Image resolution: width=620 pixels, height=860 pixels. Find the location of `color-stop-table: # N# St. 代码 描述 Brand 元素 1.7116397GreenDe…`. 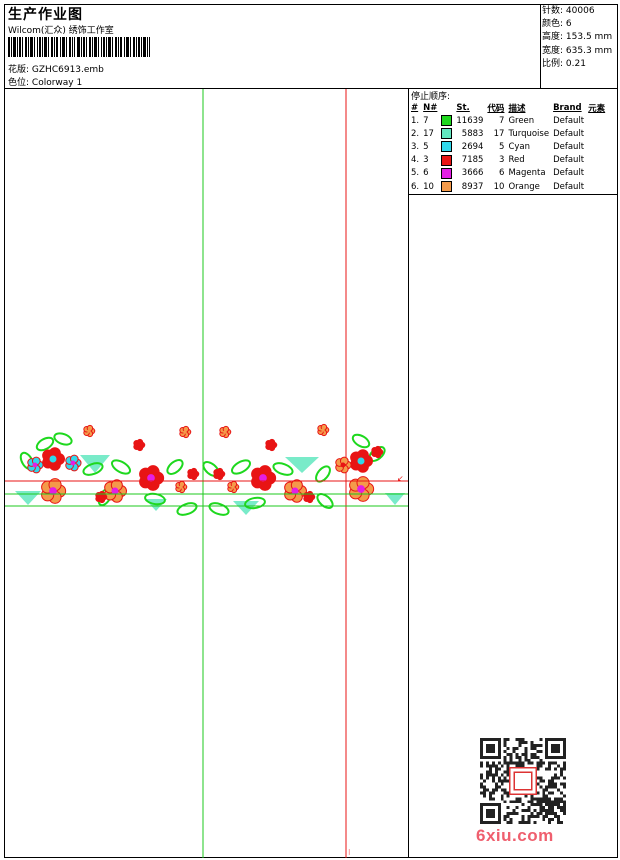

color-stop-table: # N# St. 代码 描述 Brand 元素 1.7116397GreenDe… is located at coordinates (508, 147).